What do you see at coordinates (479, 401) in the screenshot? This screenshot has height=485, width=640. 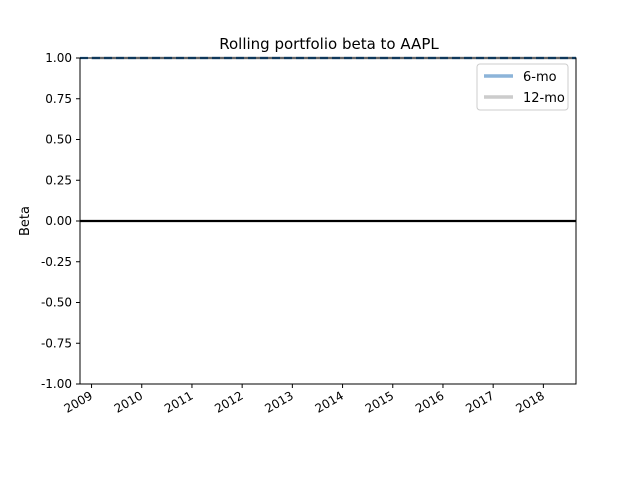 I see `x-tick-label: 2017` at bounding box center [479, 401].